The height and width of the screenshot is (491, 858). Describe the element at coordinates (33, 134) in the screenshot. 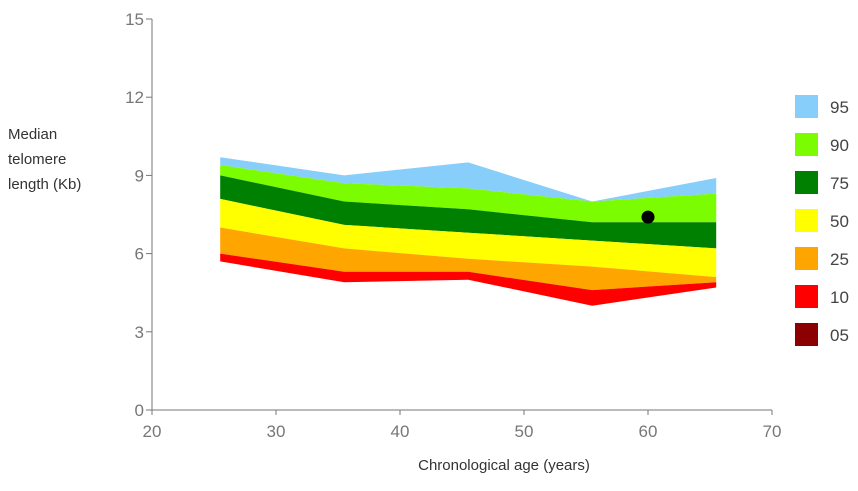

I see `y-axis-label-line: Median` at that location.